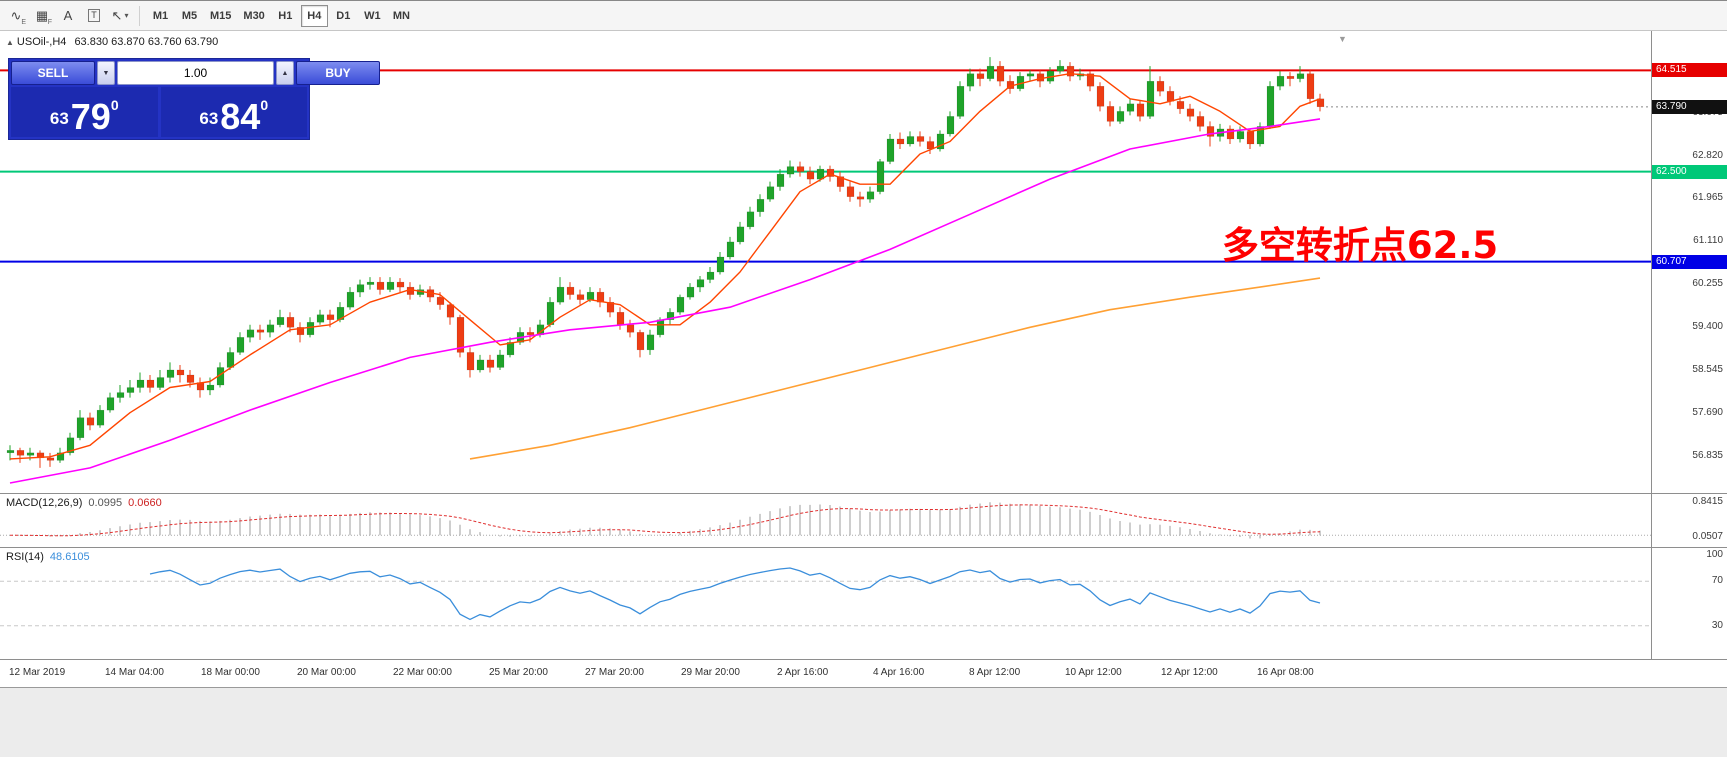 The image size is (1727, 757). Describe the element at coordinates (90, 116) in the screenshot. I see `bid-big-digits: 79` at that location.